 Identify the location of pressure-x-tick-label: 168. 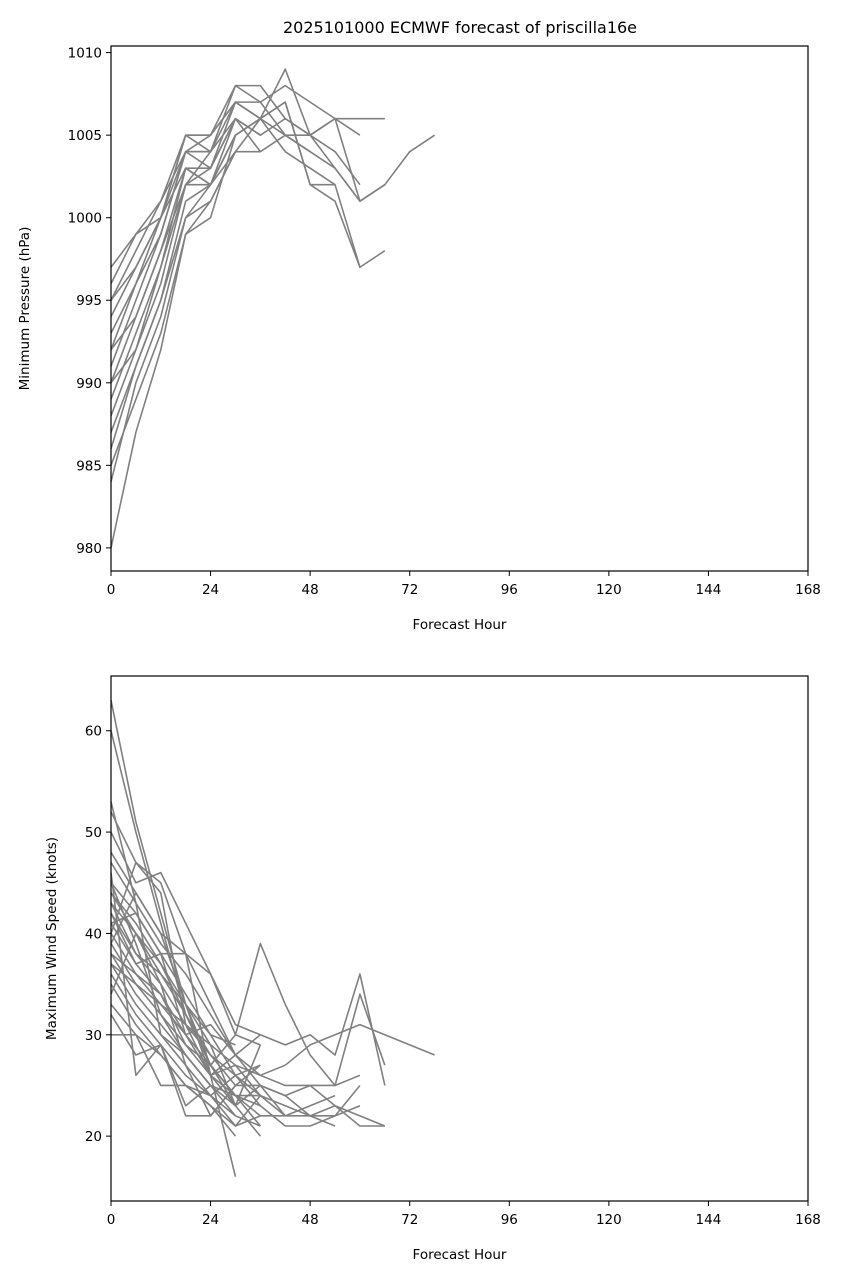
(808, 590).